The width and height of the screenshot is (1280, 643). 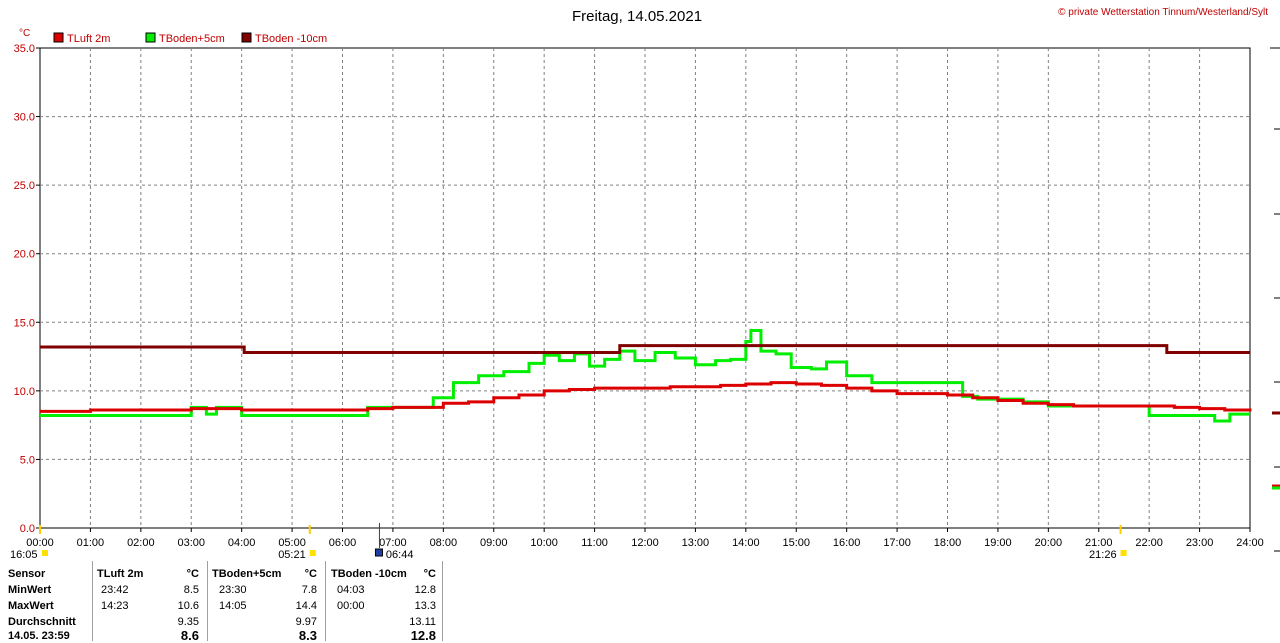 I want to click on stats-time: 00:00, so click(x=351, y=606).